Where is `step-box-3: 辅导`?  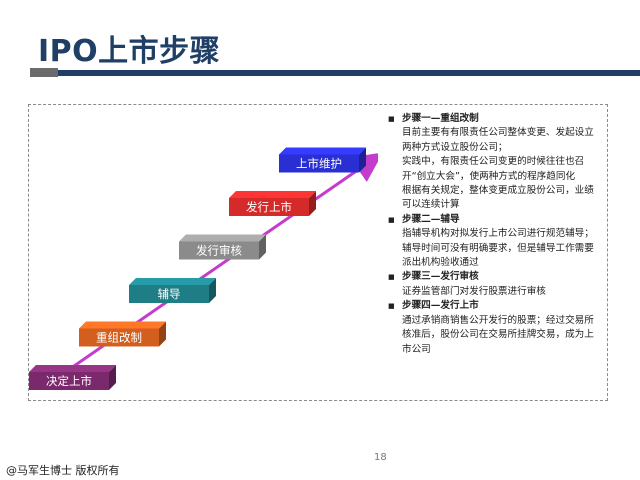
step-box-3: 辅导 is located at coordinates (172, 290).